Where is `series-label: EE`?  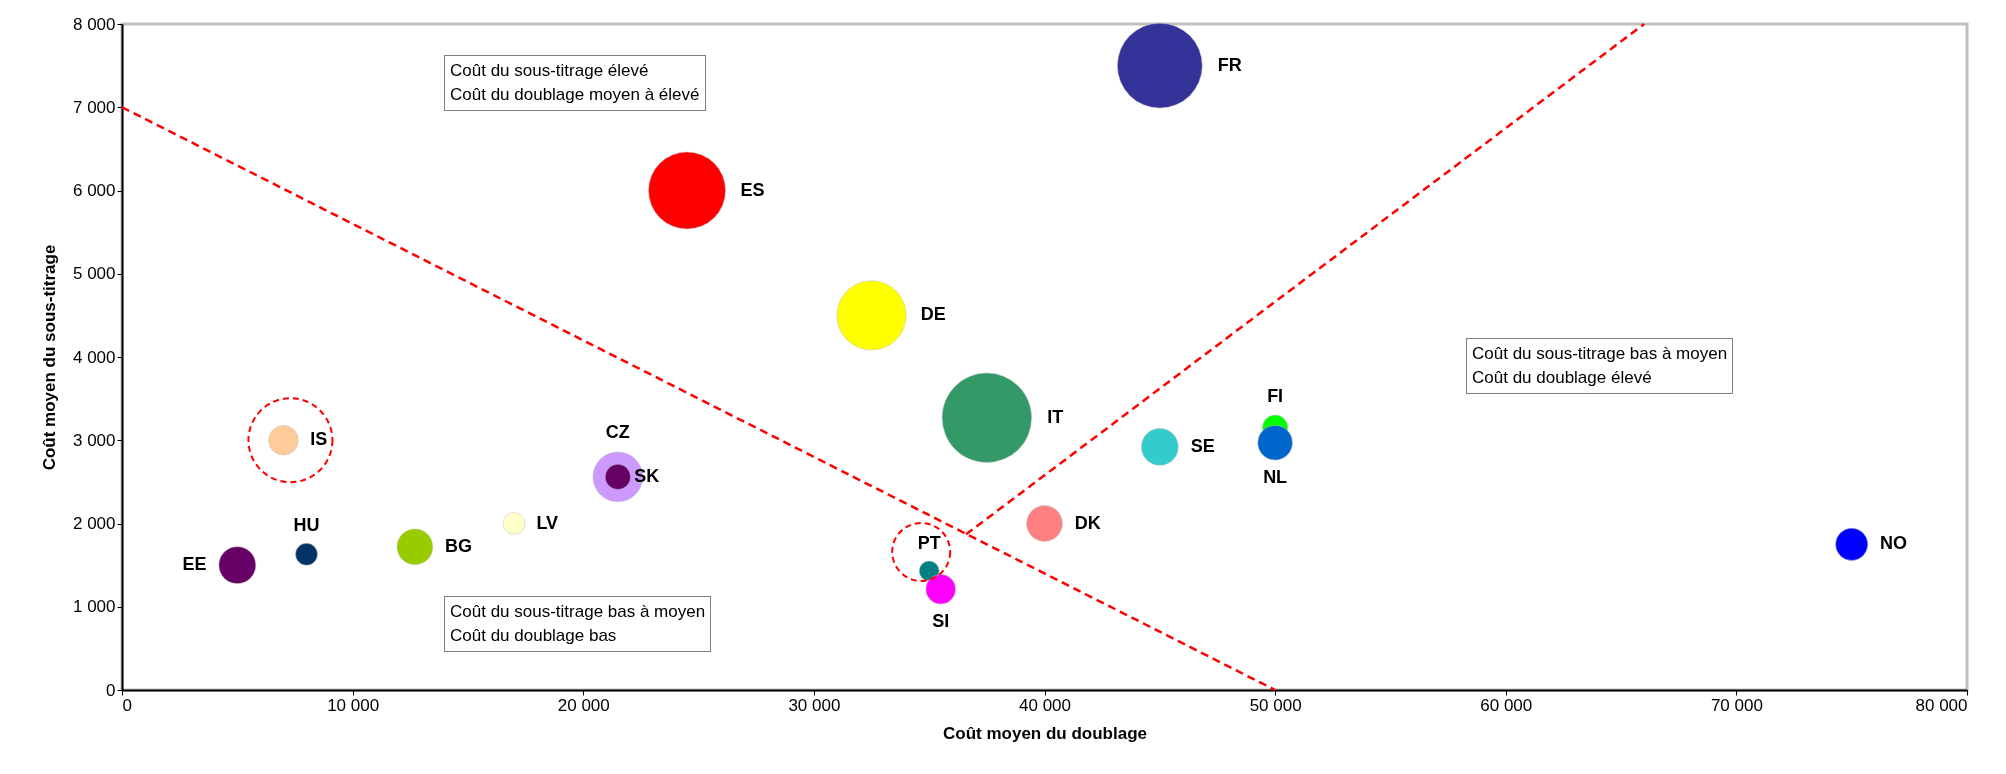 series-label: EE is located at coordinates (194, 564).